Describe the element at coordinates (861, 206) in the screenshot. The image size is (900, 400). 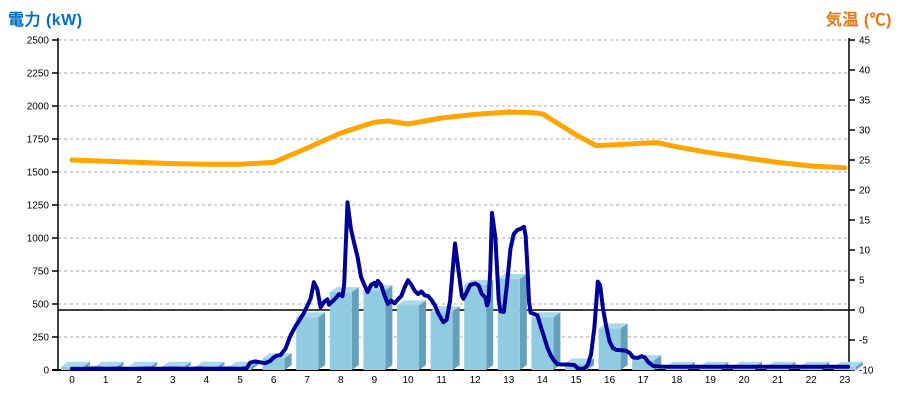
I see `right-axis: -10 -5 0 5 10 15 20 25 30 35 40 45` at that location.